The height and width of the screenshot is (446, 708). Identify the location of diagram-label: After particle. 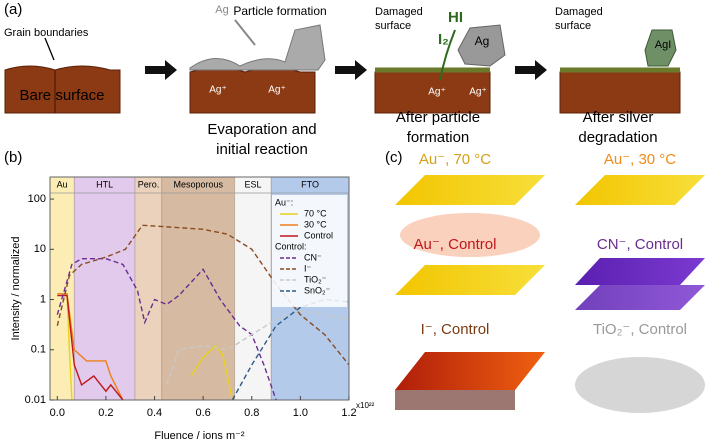
(438, 117).